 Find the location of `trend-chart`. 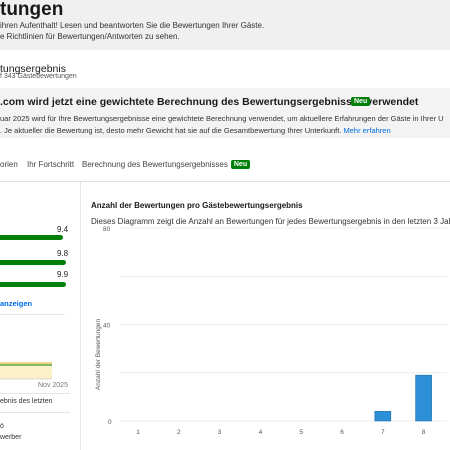

trend-chart is located at coordinates (26, 371).